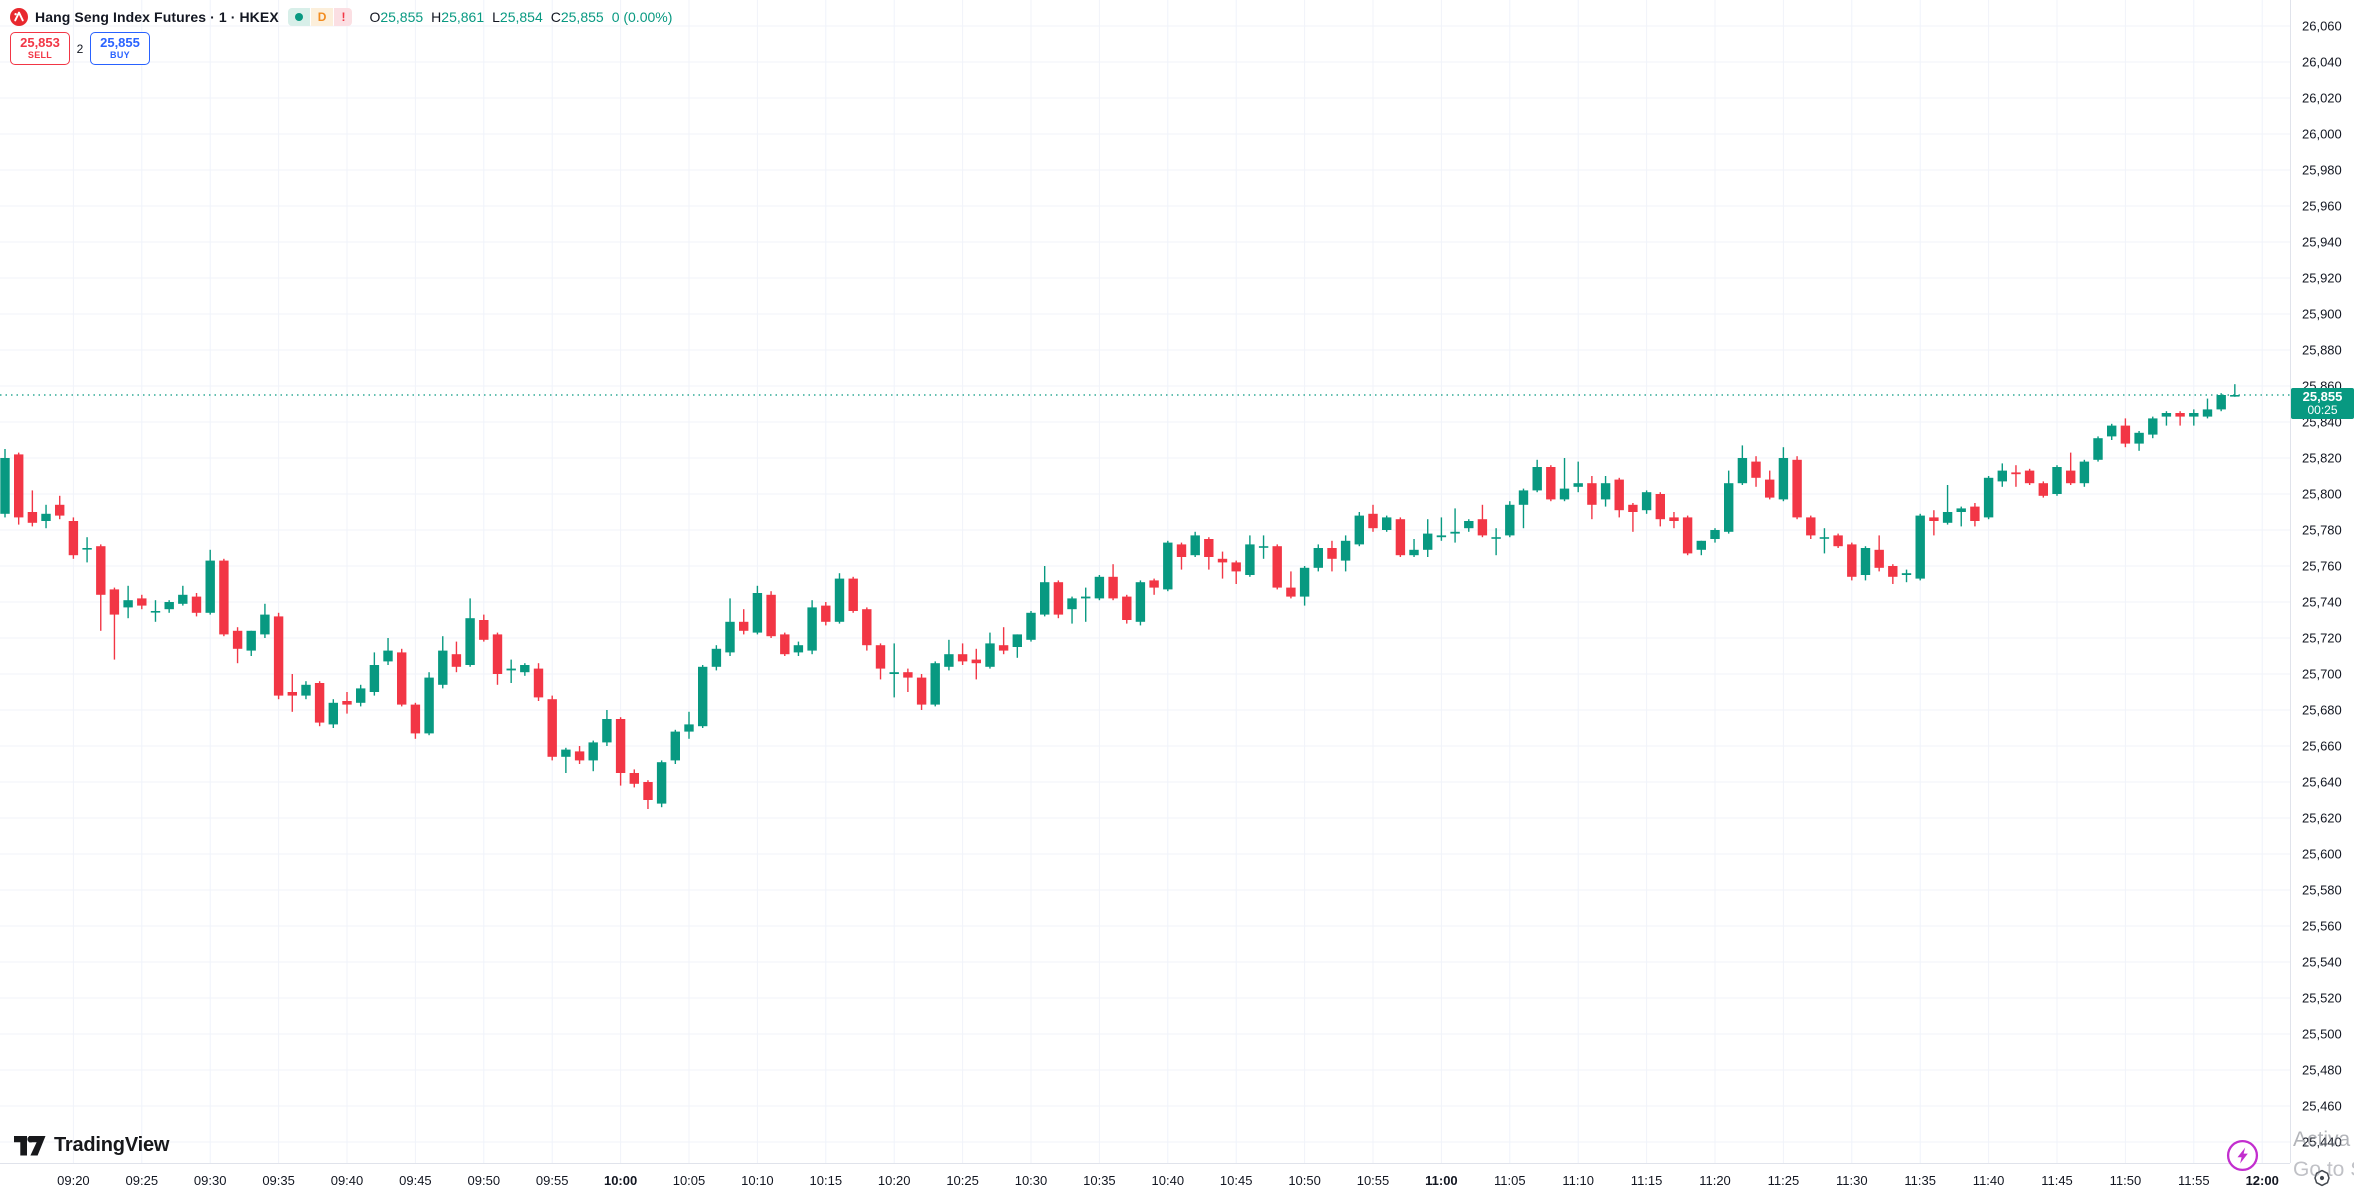 The height and width of the screenshot is (1196, 2354). Describe the element at coordinates (40, 43) in the screenshot. I see `sell-price: 25,853` at that location.